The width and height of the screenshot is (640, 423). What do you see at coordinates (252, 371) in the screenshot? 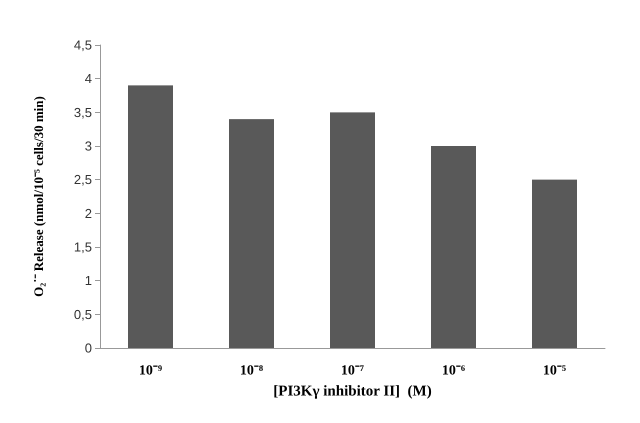
I see `x-tick-label: 10⁻⁸` at bounding box center [252, 371].